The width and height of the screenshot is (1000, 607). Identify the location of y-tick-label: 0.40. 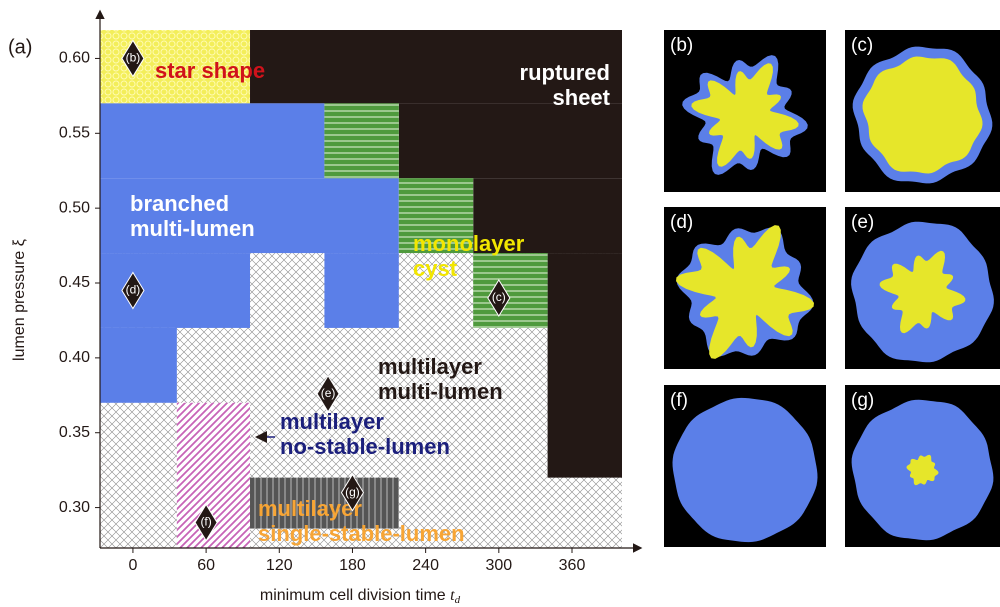
(74, 357).